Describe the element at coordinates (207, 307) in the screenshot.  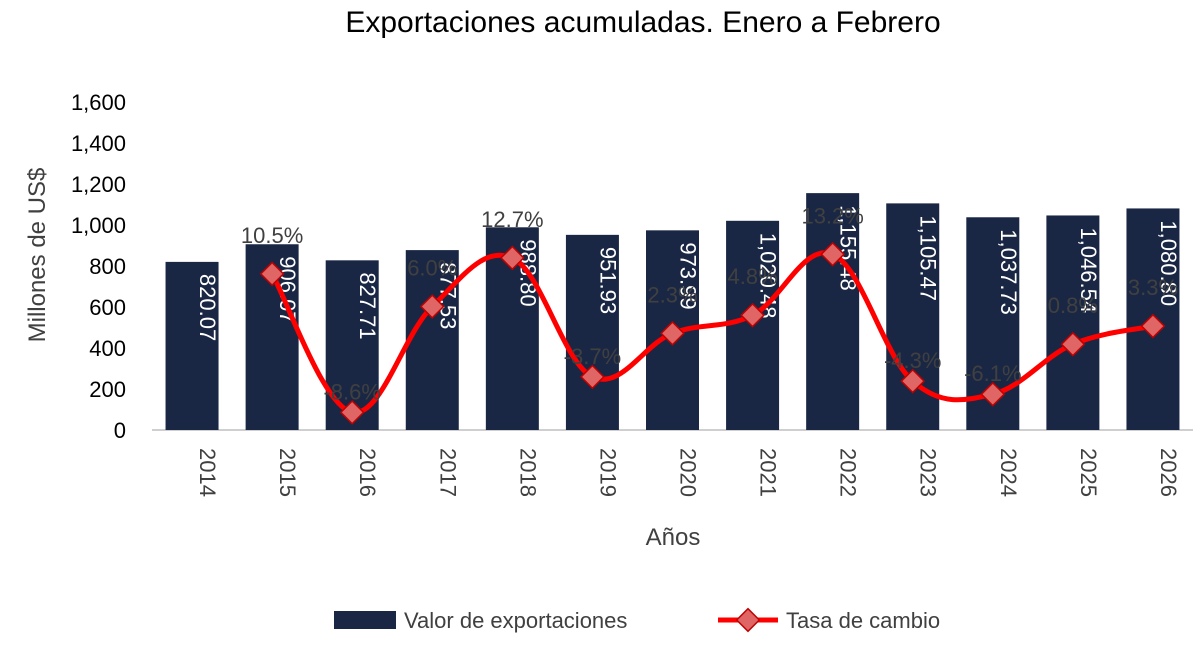
I see `bar-value-label: 820.07` at that location.